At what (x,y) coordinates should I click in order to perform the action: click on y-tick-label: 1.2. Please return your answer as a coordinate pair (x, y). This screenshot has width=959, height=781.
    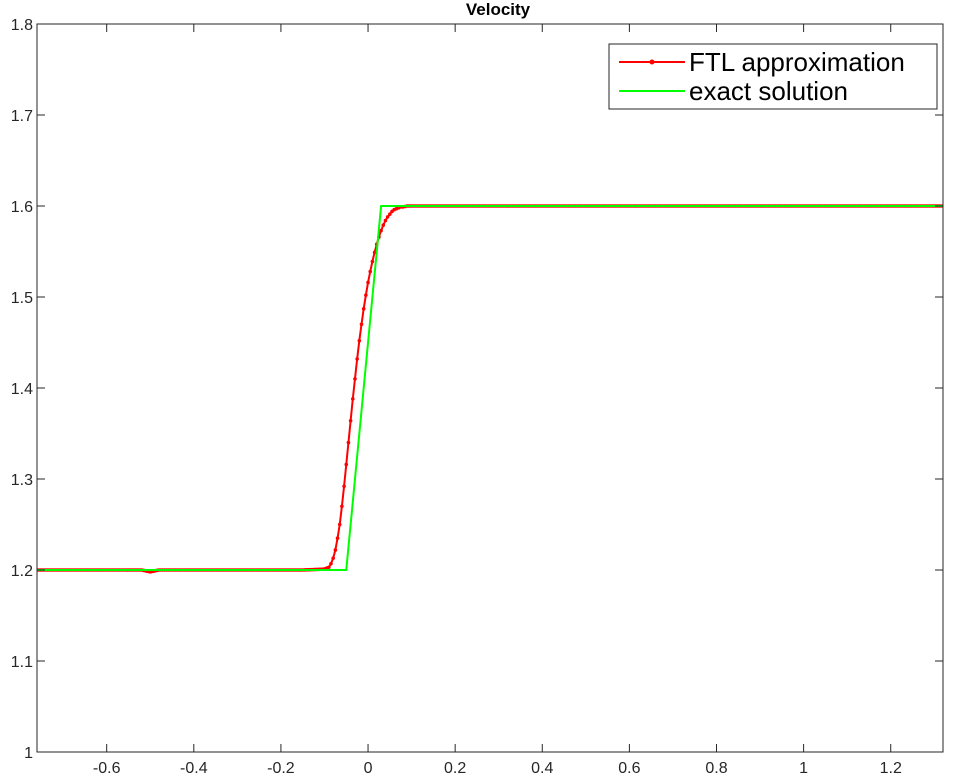
    Looking at the image, I should click on (22, 571).